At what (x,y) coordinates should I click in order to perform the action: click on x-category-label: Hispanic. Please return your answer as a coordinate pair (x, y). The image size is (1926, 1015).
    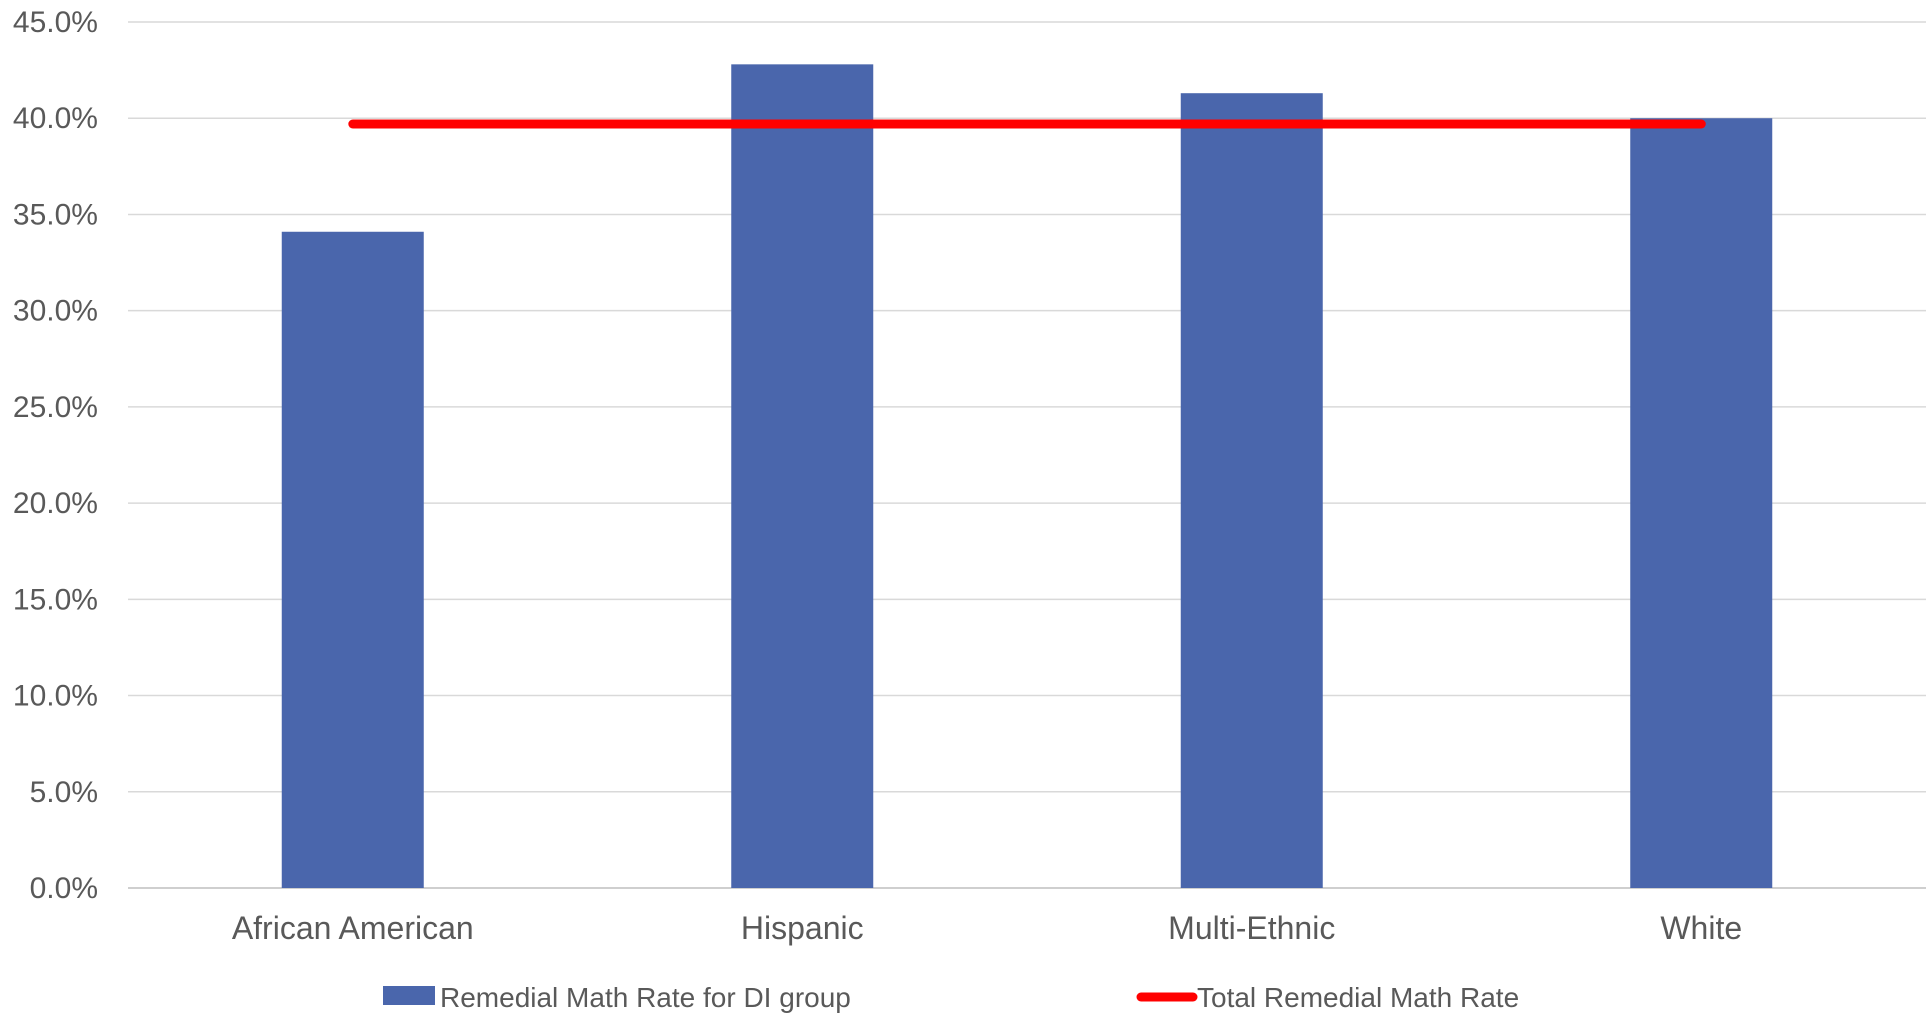
    Looking at the image, I should click on (802, 928).